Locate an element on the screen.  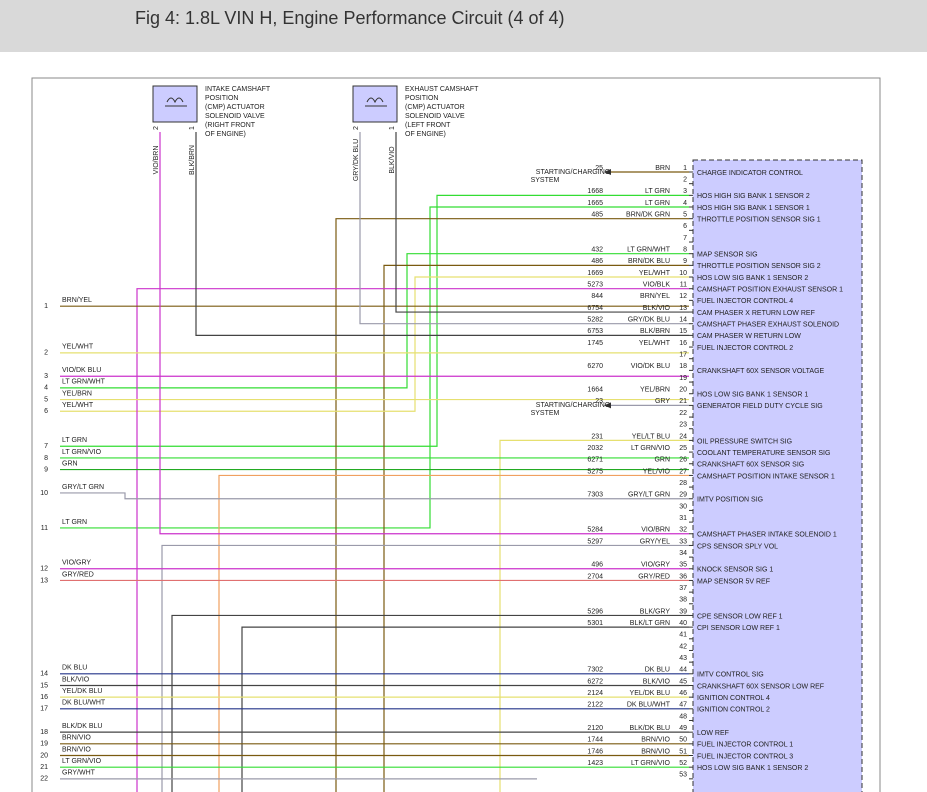
pin-function: CAM PHASER X RETURN LOW REF is located at coordinates (756, 313).